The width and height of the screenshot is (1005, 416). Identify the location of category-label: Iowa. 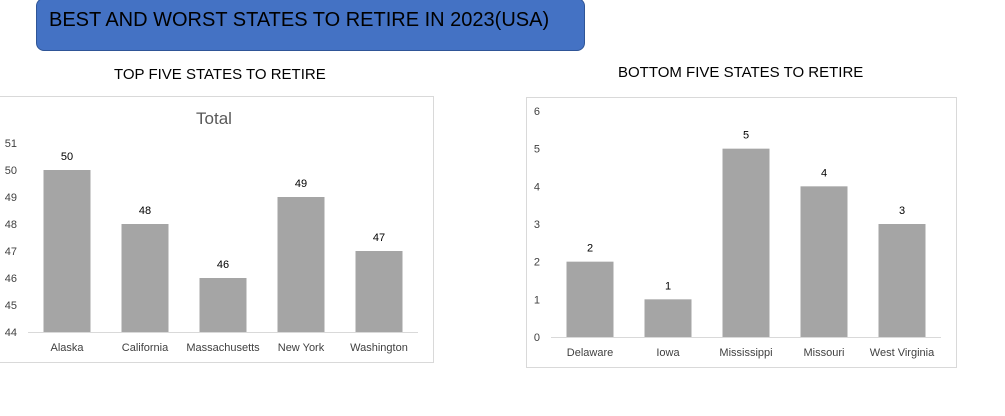
(668, 353).